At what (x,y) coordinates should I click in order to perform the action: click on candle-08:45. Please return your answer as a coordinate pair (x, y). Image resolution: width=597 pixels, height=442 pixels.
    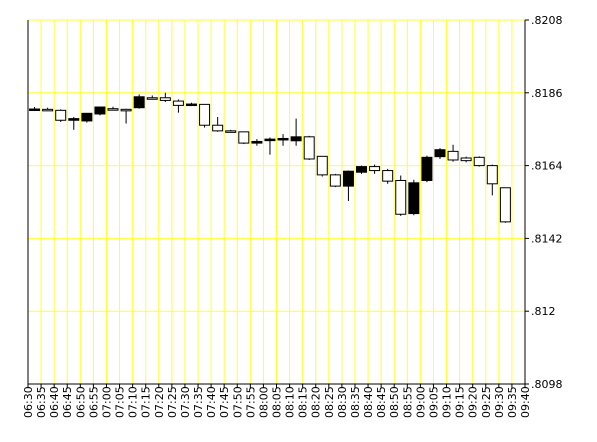
    Looking at the image, I should click on (388, 176).